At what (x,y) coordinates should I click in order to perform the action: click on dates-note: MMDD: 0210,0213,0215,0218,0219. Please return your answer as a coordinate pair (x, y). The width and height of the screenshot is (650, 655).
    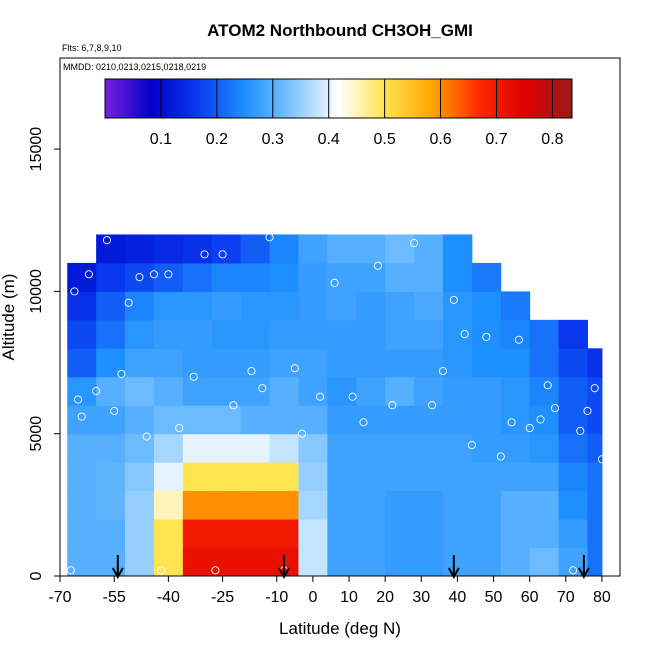
    Looking at the image, I should click on (134, 67).